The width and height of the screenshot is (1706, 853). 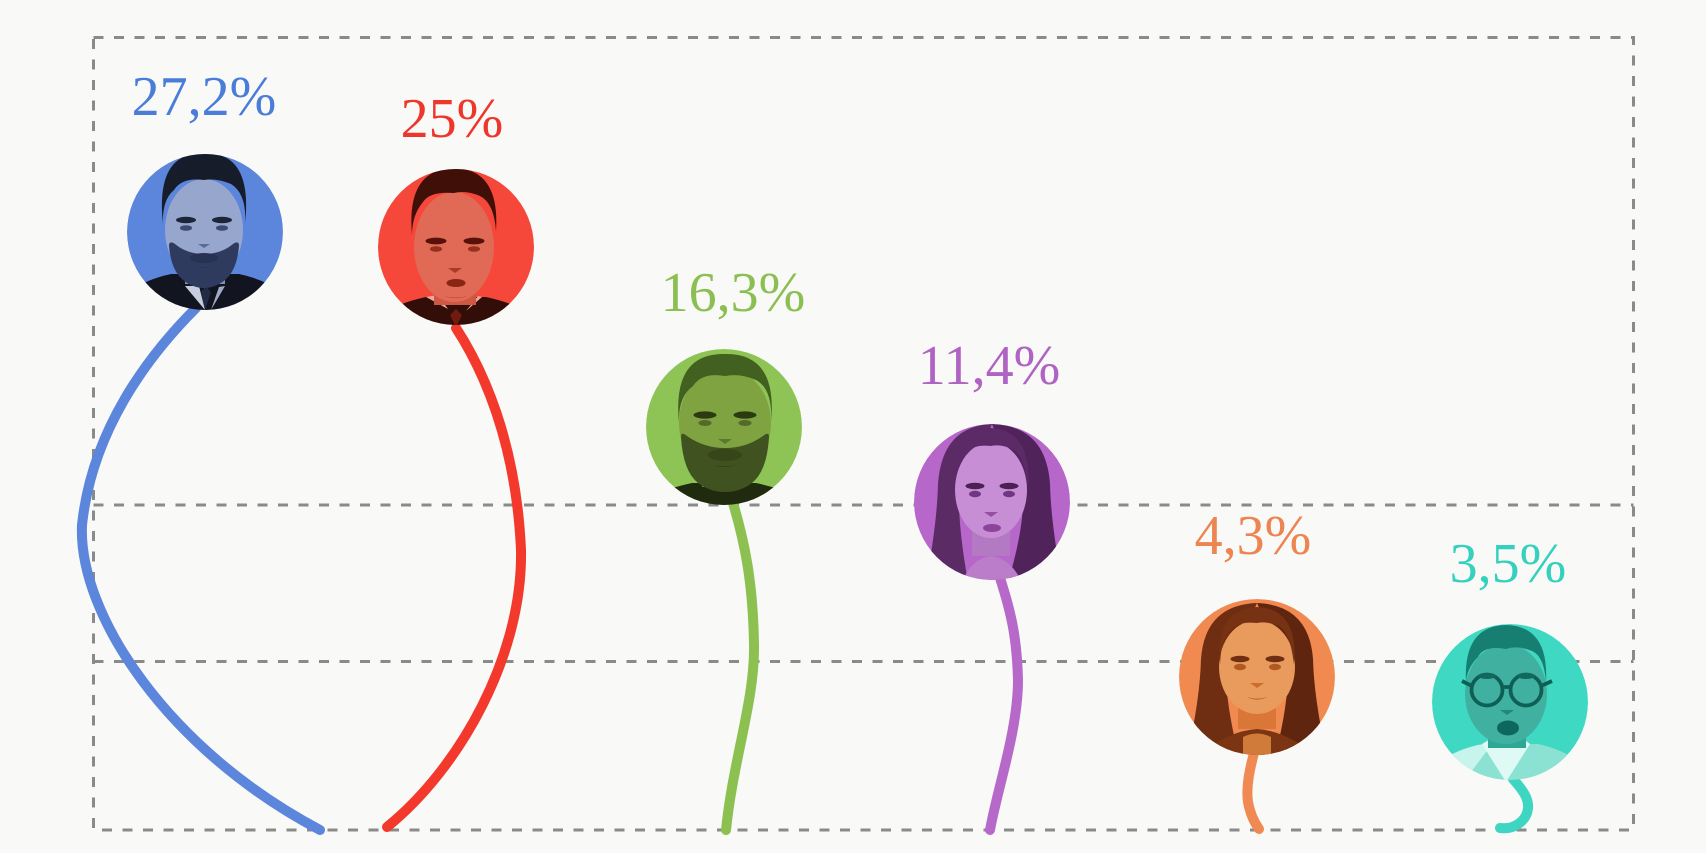 What do you see at coordinates (1253, 536) in the screenshot?
I see `svg-text: 4,3%` at bounding box center [1253, 536].